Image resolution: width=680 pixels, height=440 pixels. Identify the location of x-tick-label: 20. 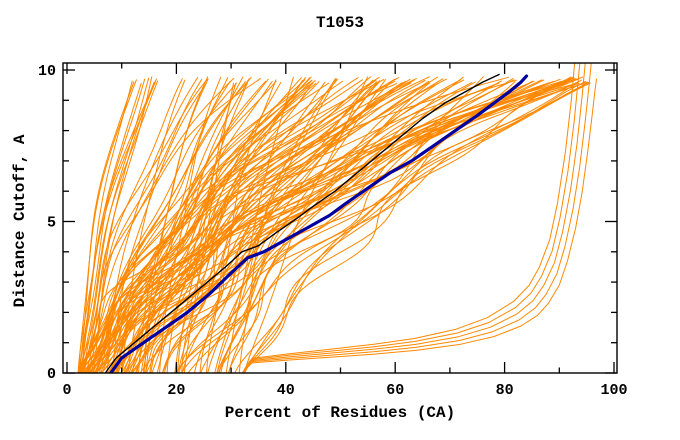
(176, 390).